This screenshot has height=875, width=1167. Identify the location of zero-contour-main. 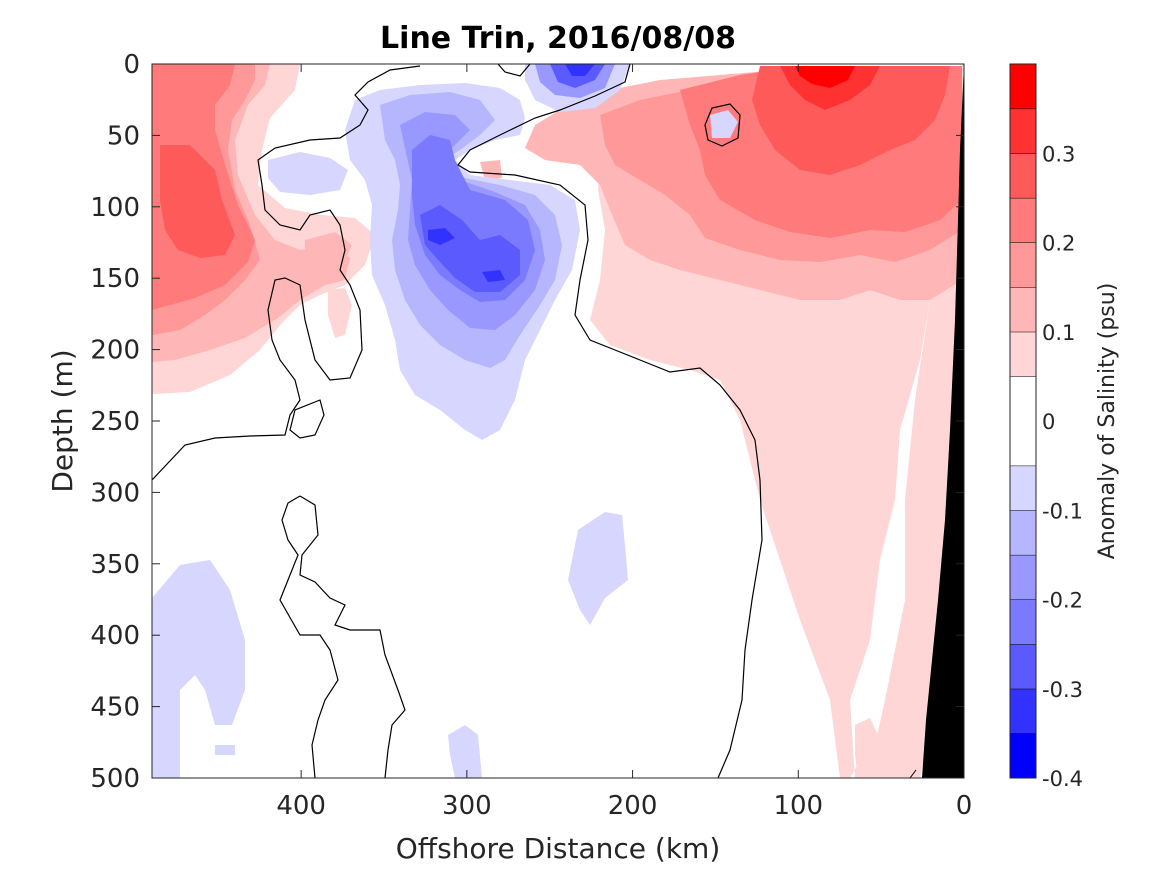
(286, 273).